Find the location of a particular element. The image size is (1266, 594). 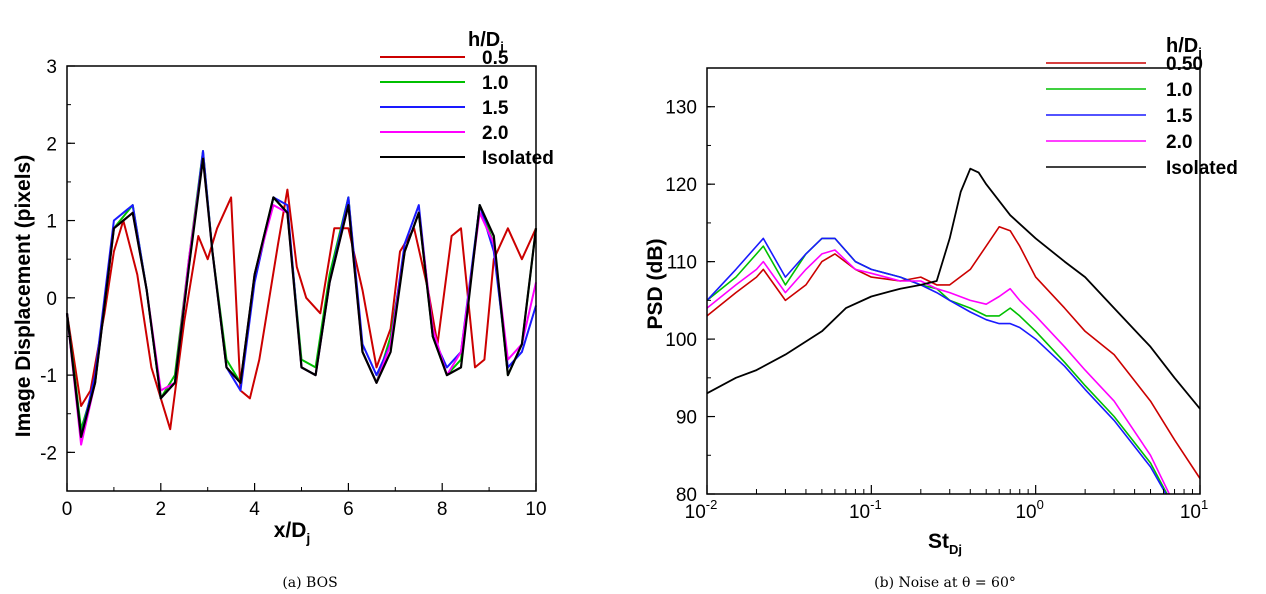

noise-legend-label: 2.0 is located at coordinates (1179, 142).